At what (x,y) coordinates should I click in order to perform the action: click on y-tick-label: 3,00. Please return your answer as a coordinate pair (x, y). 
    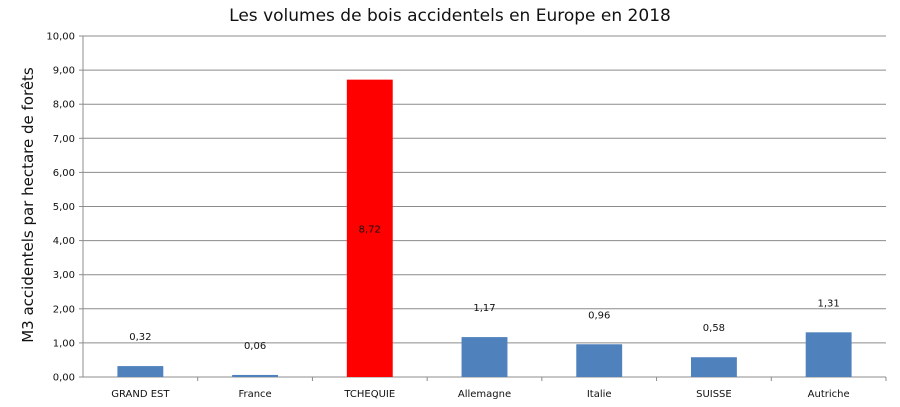
    Looking at the image, I should click on (64, 275).